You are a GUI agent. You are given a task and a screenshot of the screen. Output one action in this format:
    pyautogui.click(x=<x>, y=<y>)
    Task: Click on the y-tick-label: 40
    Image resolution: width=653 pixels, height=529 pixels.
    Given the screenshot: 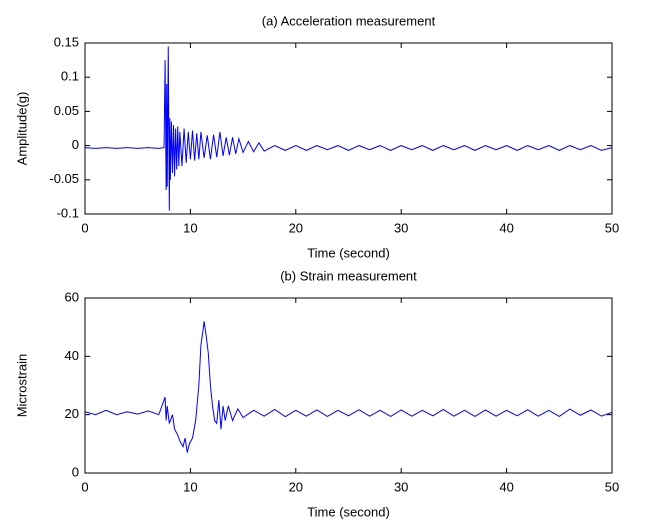 What is the action you would take?
    pyautogui.click(x=72, y=355)
    